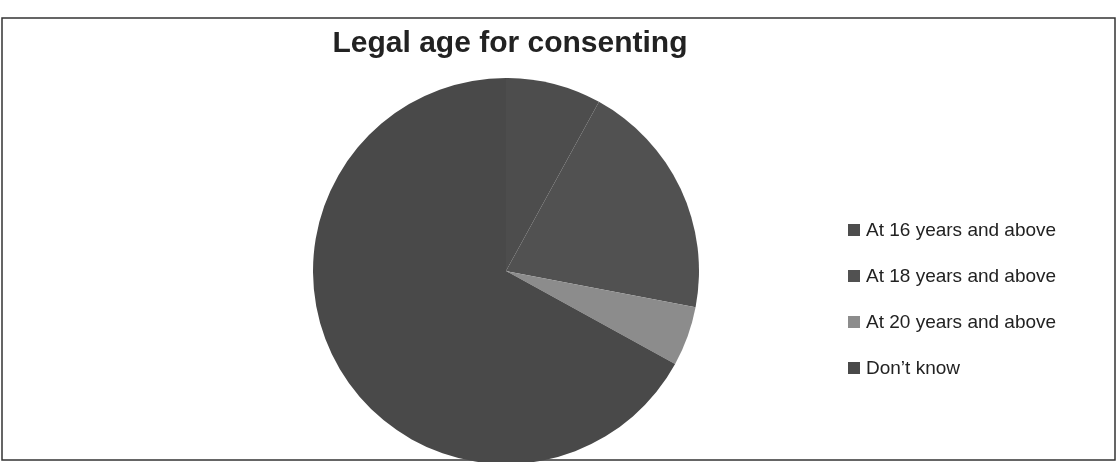 The height and width of the screenshot is (462, 1117). What do you see at coordinates (913, 367) in the screenshot?
I see `legend-label: Don’t know` at bounding box center [913, 367].